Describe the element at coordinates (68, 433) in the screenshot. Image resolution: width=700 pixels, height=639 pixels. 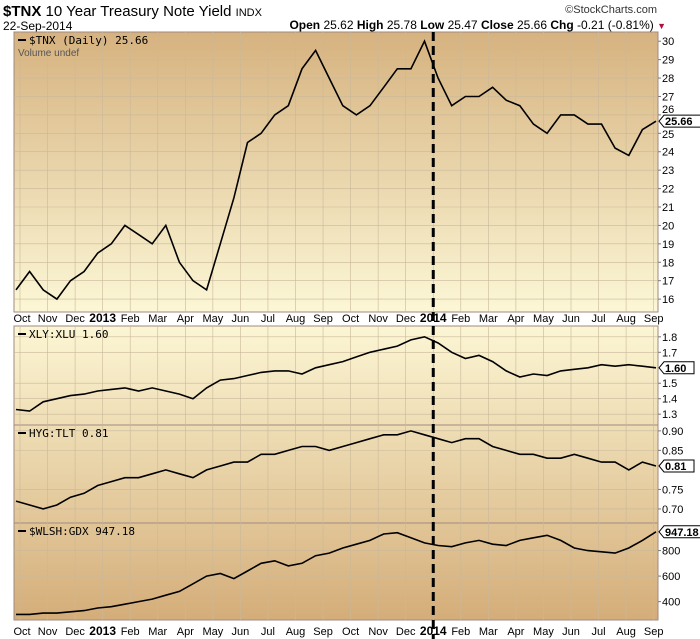
I see `legend-label: HYG:TLT 0.81` at that location.